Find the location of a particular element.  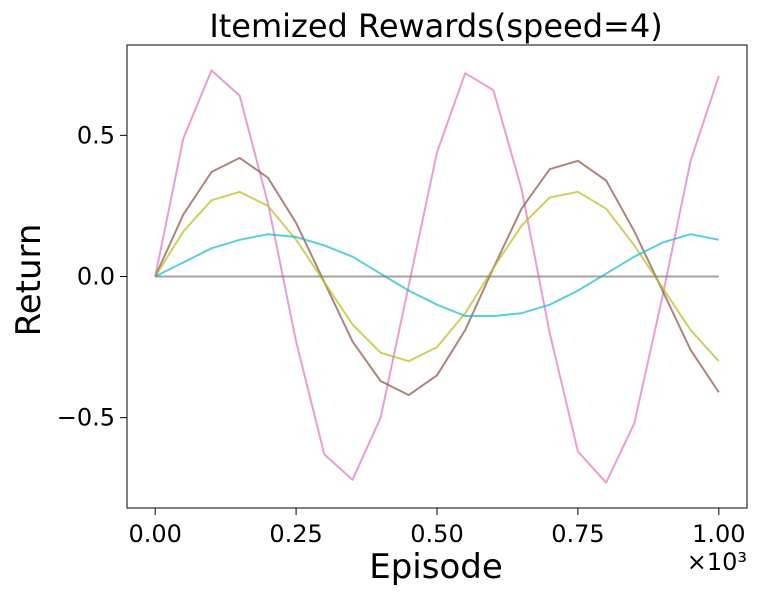

x-axis-multiplier: ×10³ is located at coordinates (717, 562).